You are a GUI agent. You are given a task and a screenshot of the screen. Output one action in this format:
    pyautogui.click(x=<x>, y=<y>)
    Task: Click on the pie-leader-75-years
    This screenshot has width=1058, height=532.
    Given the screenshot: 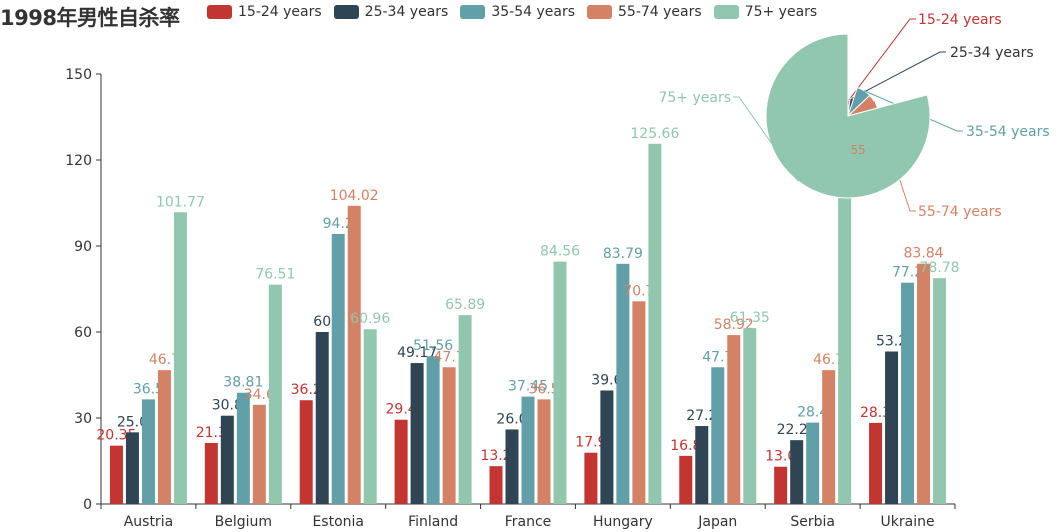 What is the action you would take?
    pyautogui.click(x=766, y=139)
    